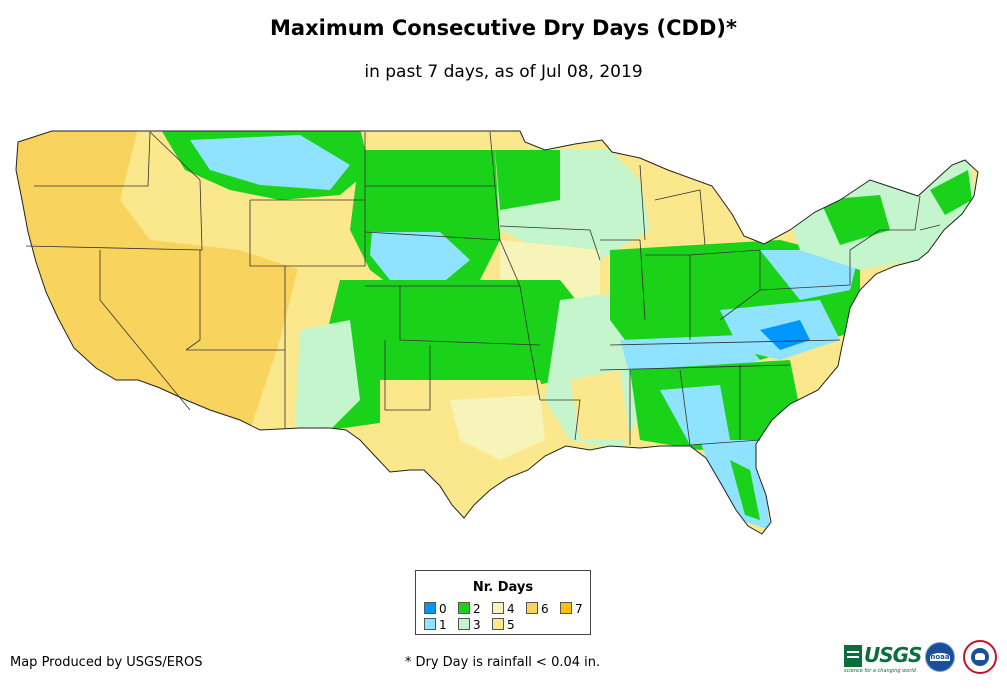 Image resolution: width=1007 pixels, height=691 pixels. Describe the element at coordinates (725, 285) in the screenshot. I see `boundary-oh-pa` at that location.